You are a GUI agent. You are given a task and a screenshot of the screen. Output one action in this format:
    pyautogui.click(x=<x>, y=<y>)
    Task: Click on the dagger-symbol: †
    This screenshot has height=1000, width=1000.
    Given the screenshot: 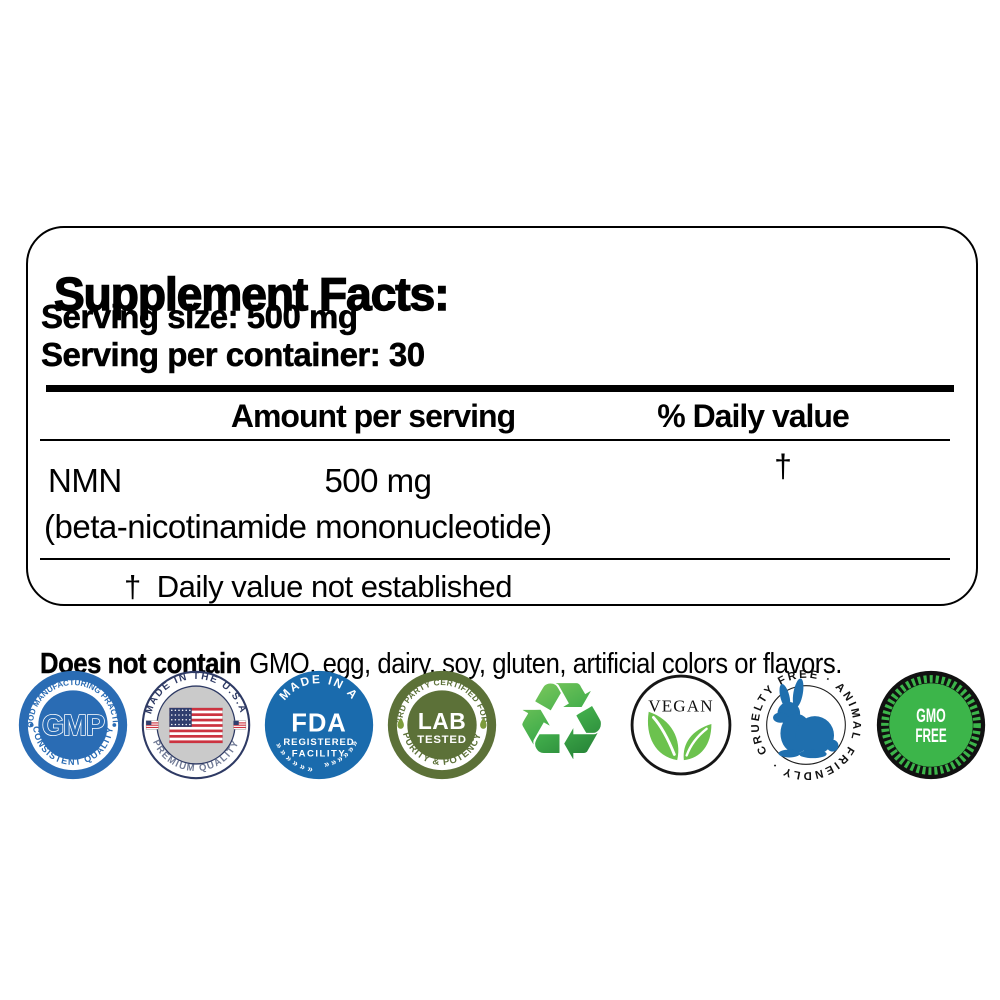 What is the action you would take?
    pyautogui.click(x=132, y=586)
    